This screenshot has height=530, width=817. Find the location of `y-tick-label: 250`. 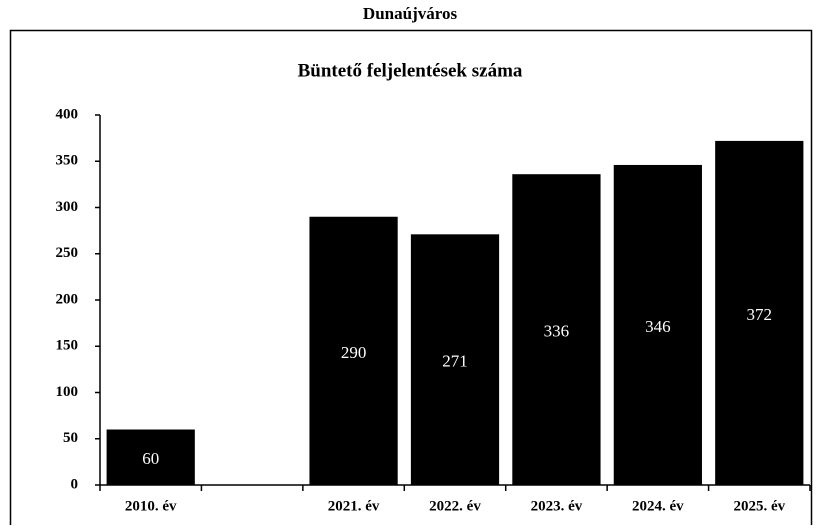

y-tick-label: 250 is located at coordinates (67, 253).